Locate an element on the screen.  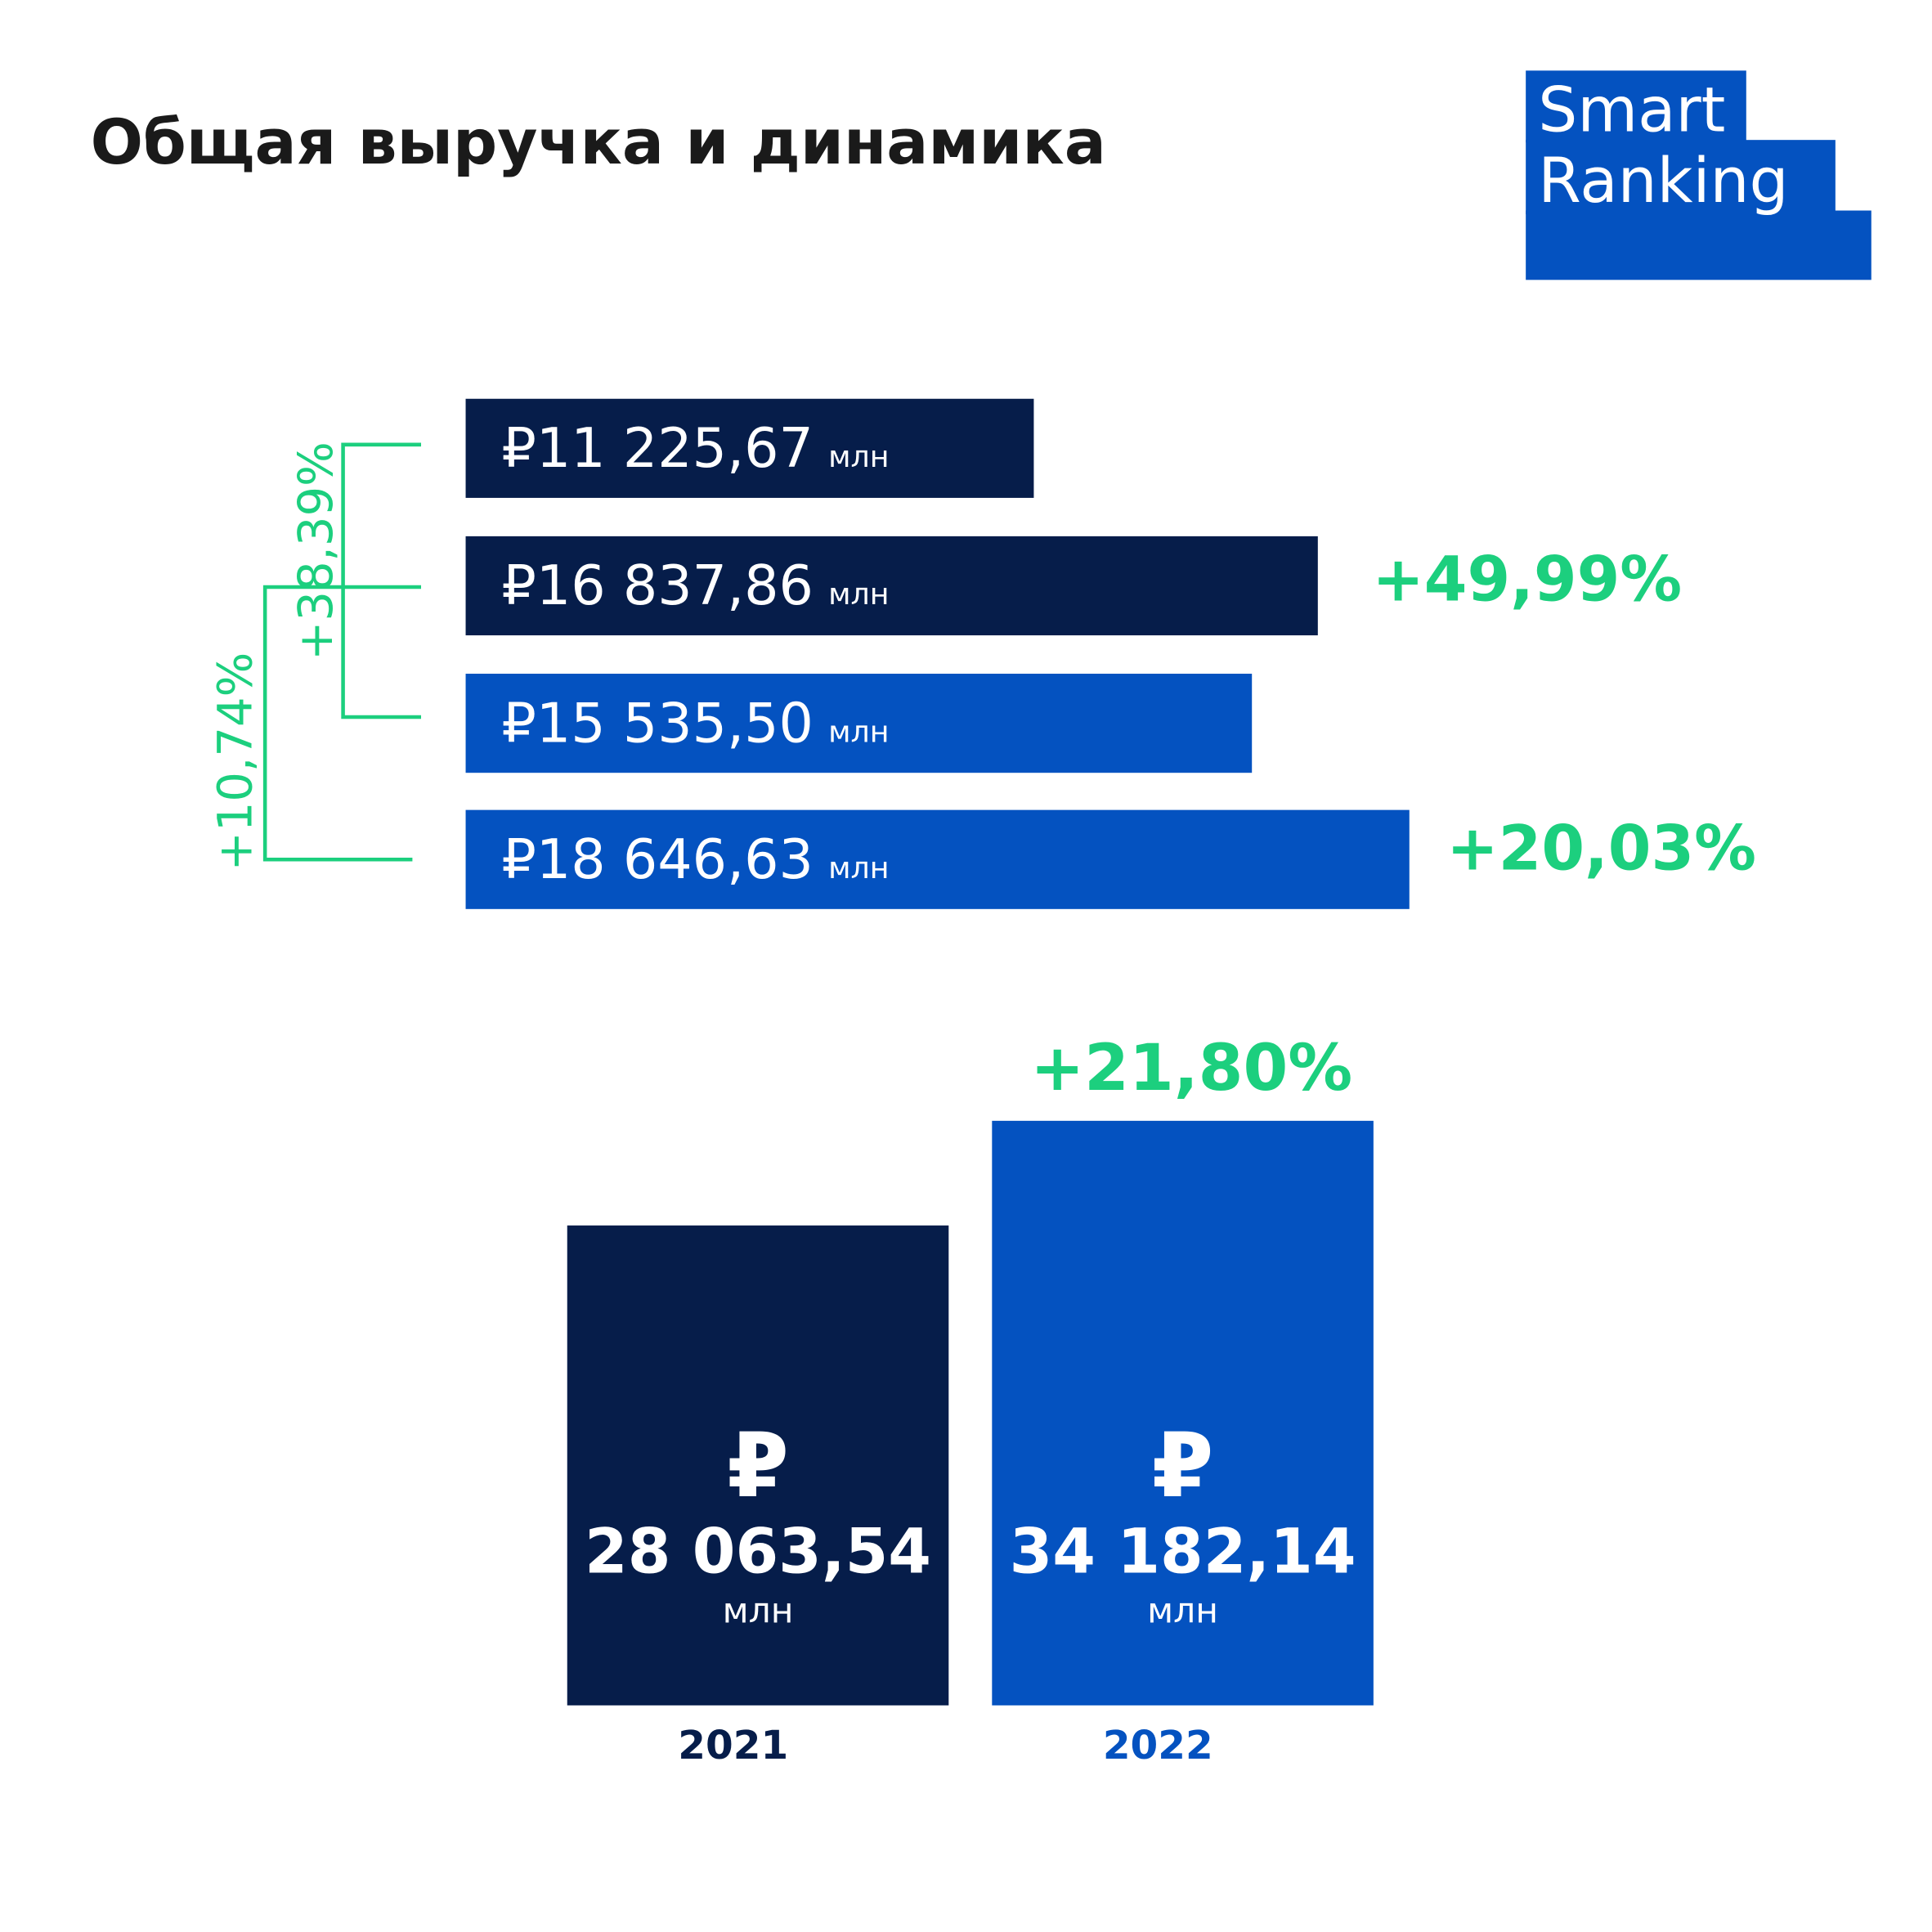
logo: Smart Ranking is located at coordinates (1698, 175).